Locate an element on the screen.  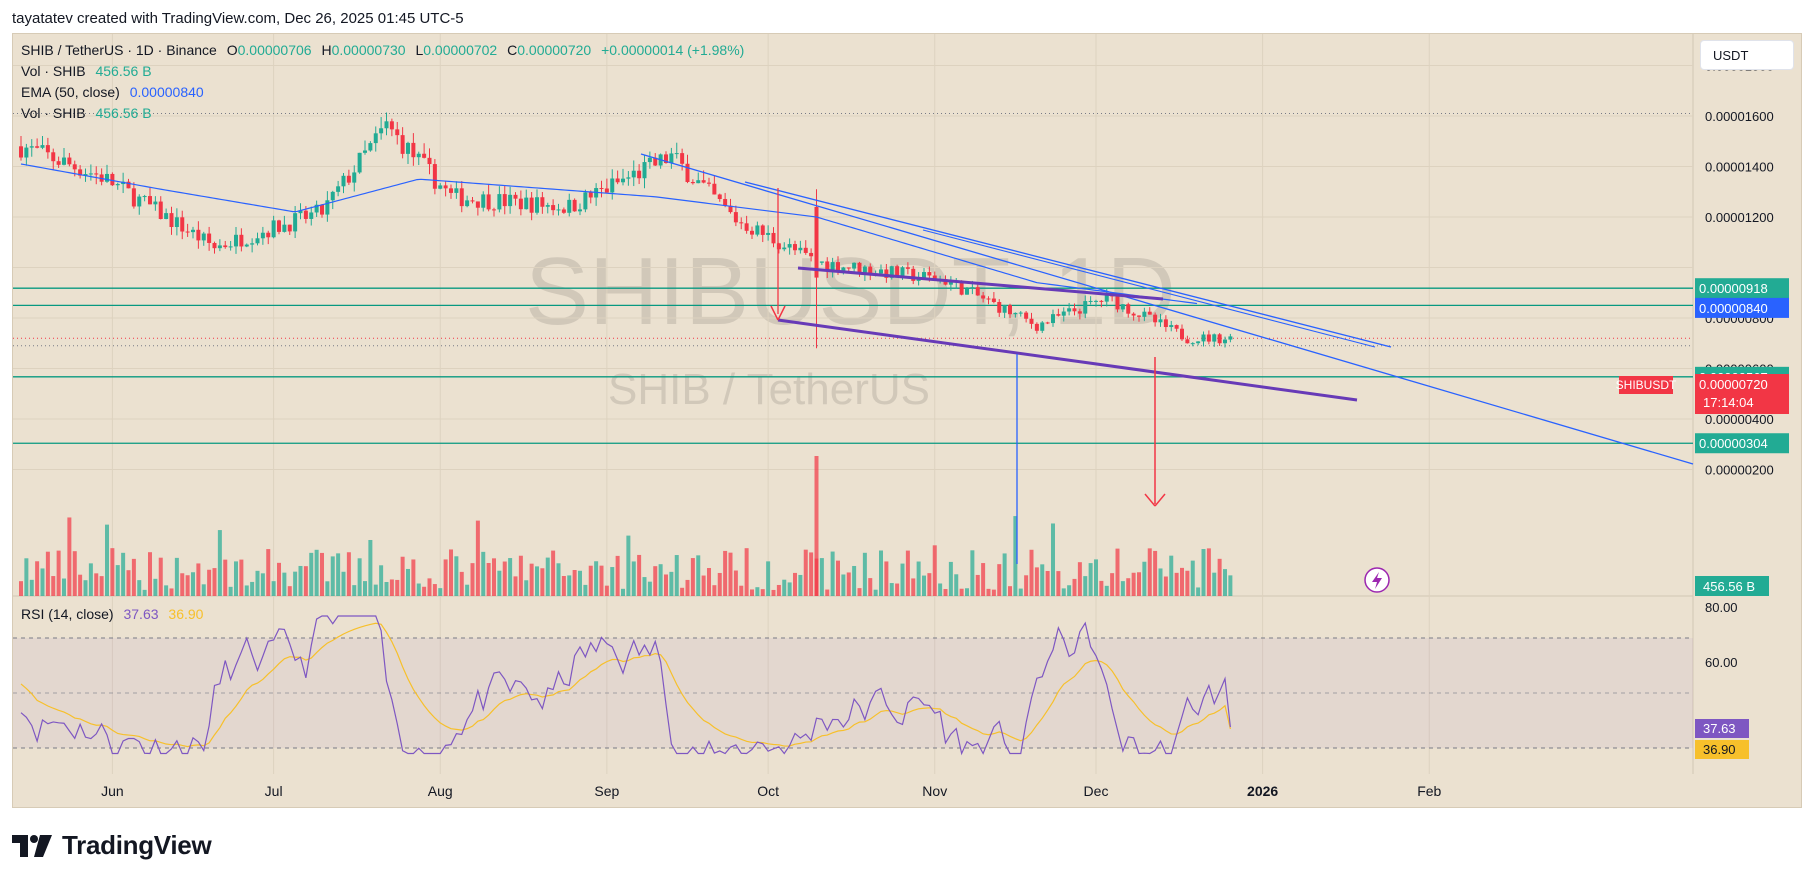
time-axis: Jun Jul Aug Sep Oct Nov Dec 2026 Feb is located at coordinates (771, 791).